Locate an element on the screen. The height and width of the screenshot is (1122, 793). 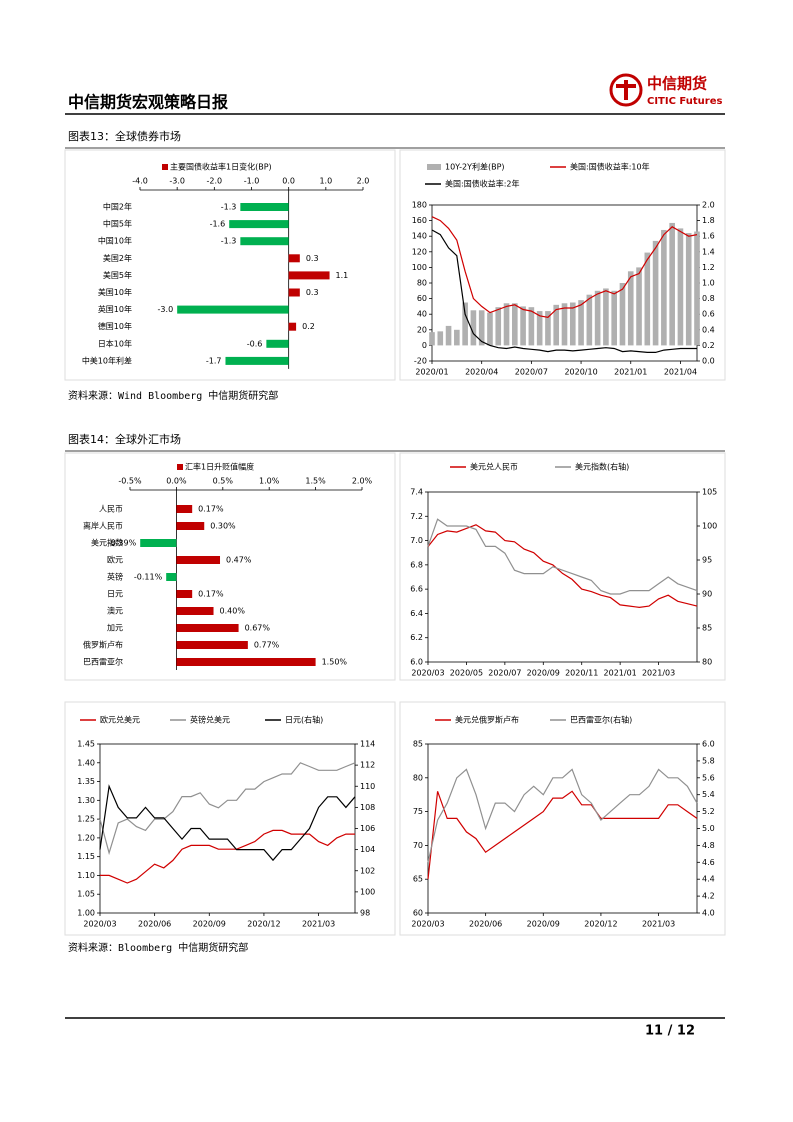
data-label: -0.6 is located at coordinates (255, 343).